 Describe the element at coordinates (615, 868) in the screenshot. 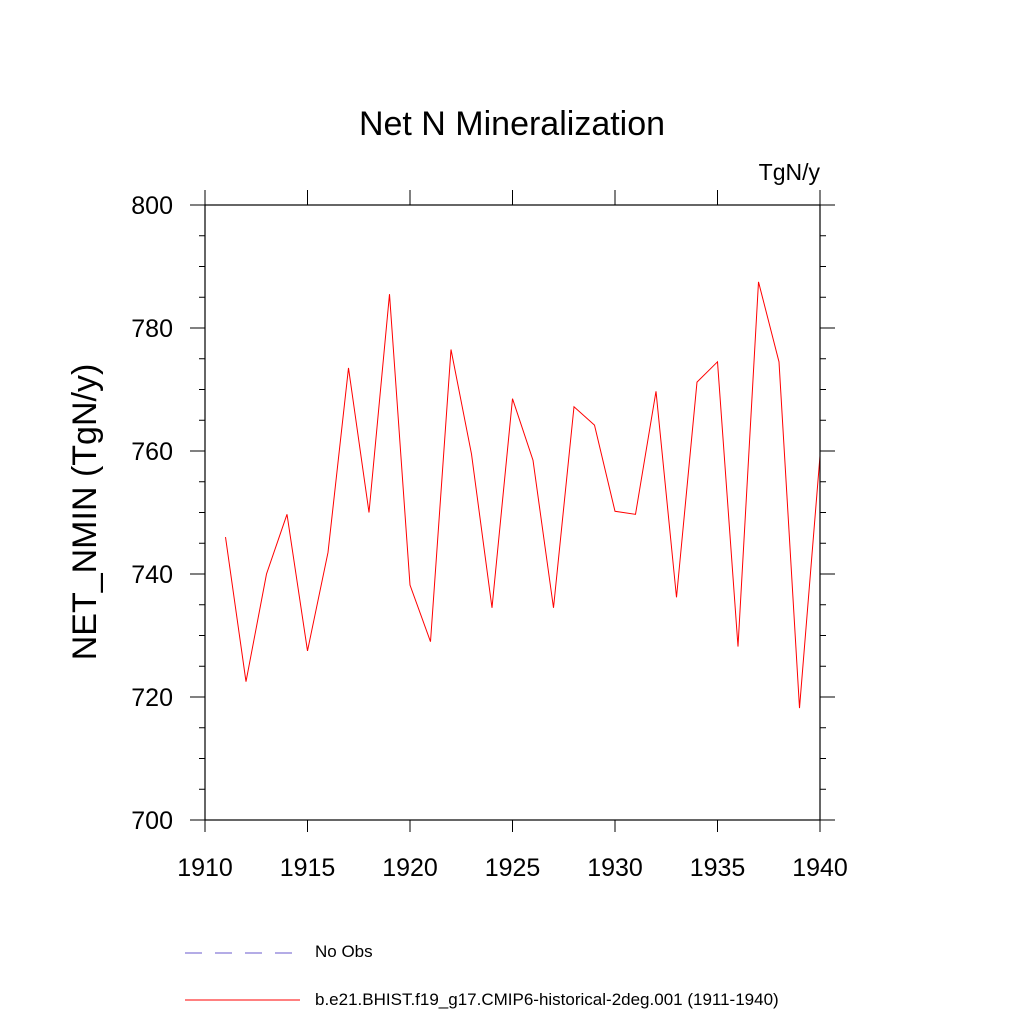

I see `x-tick-label: 1930` at that location.